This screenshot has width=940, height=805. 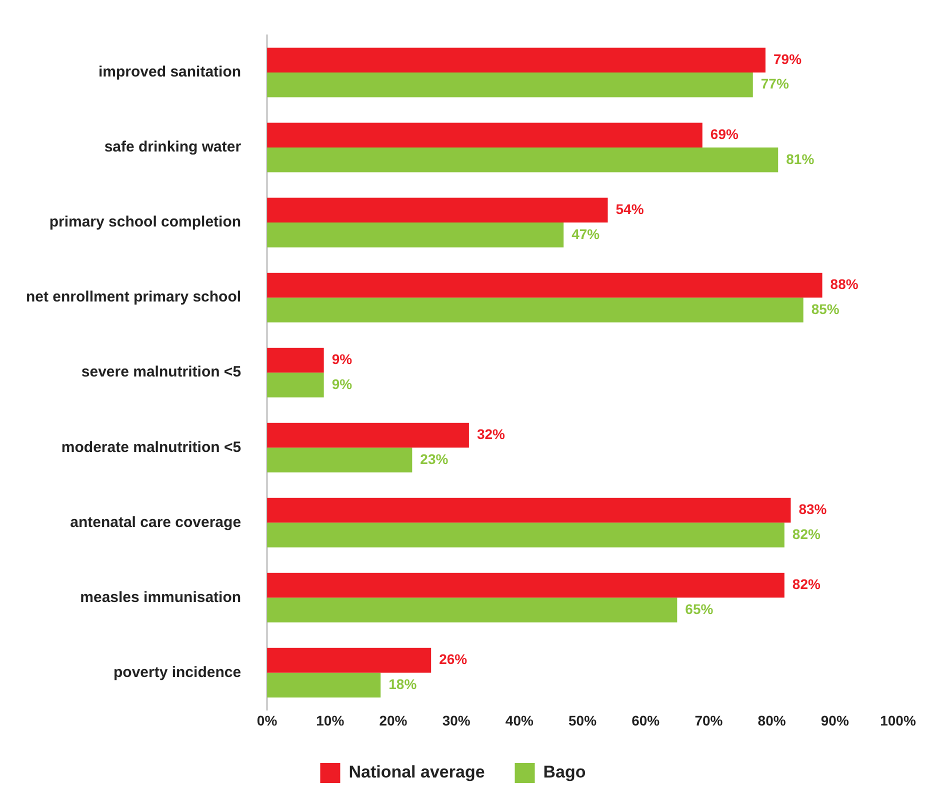 I want to click on data-label: 81%, so click(x=800, y=158).